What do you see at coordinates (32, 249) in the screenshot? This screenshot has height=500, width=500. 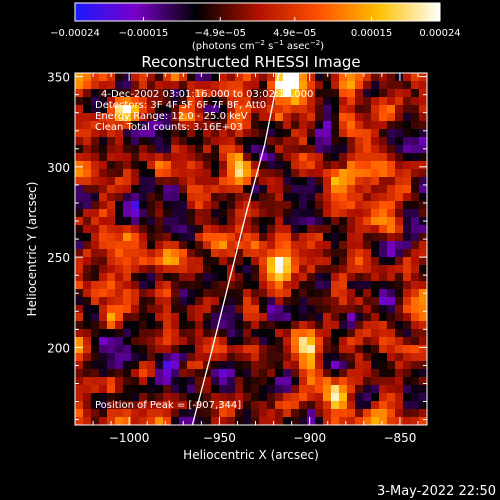 I see `y-axis-label: Heliocentric Y (arcsec)` at bounding box center [32, 249].